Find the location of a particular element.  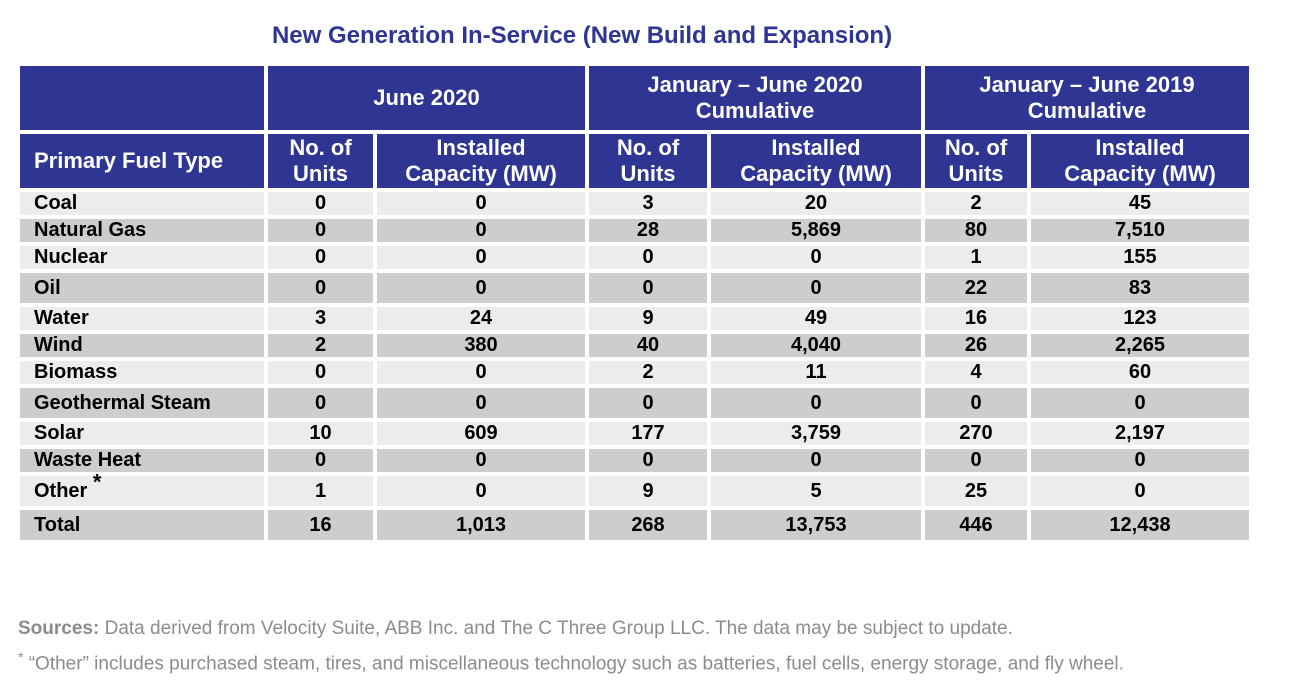

units-cell: 268 is located at coordinates (648, 525).